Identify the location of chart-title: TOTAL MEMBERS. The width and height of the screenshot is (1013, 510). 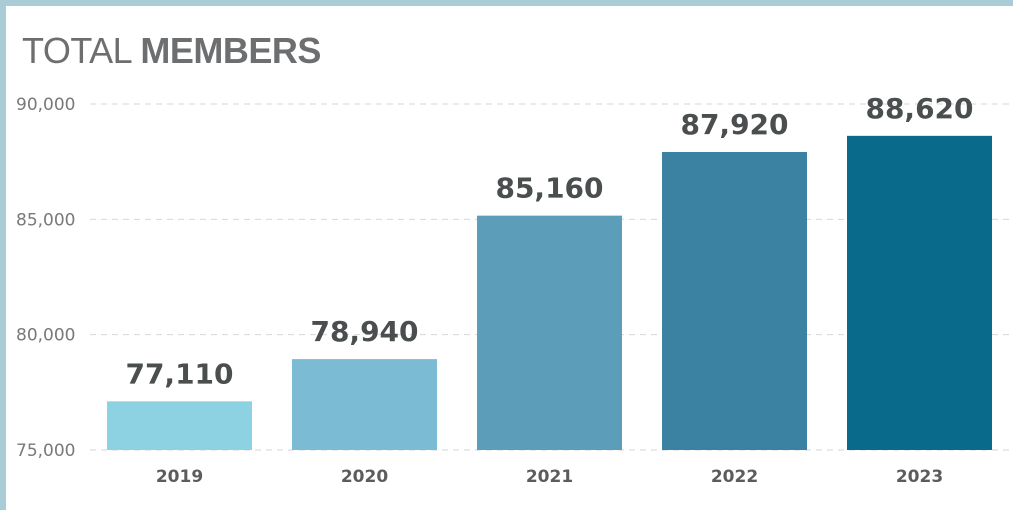
(171, 51).